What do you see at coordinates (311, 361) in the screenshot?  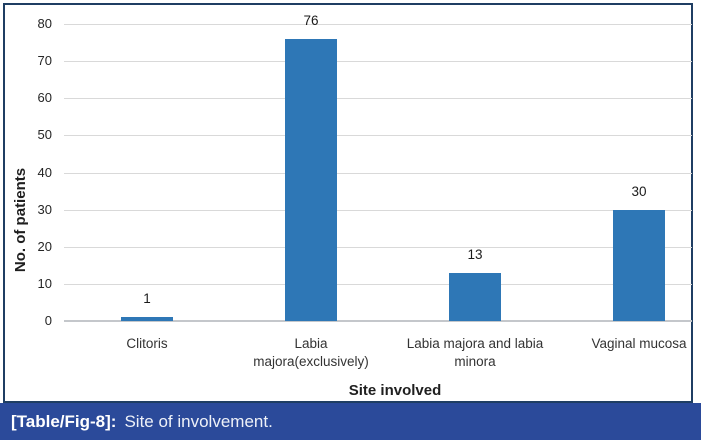 I see `category-label-1: majora(exclusively)` at bounding box center [311, 361].